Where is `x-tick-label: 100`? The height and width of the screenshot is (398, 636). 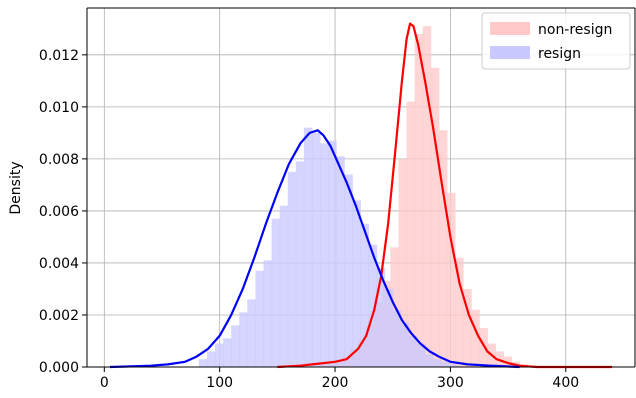
x-tick-label: 100 is located at coordinates (219, 383).